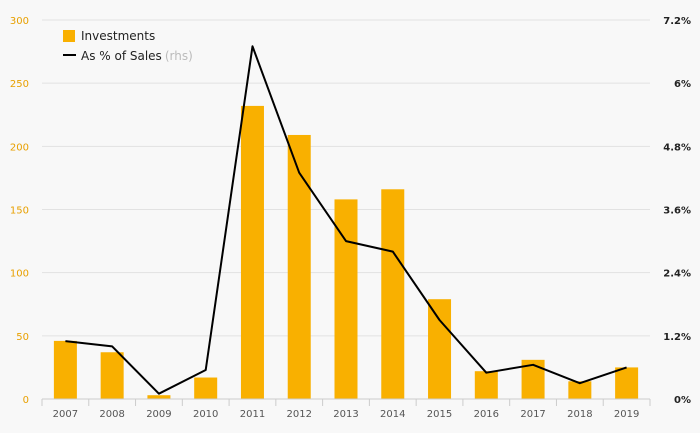 The image size is (700, 433). I want to click on y-left-tick-label: 200, so click(19, 147).